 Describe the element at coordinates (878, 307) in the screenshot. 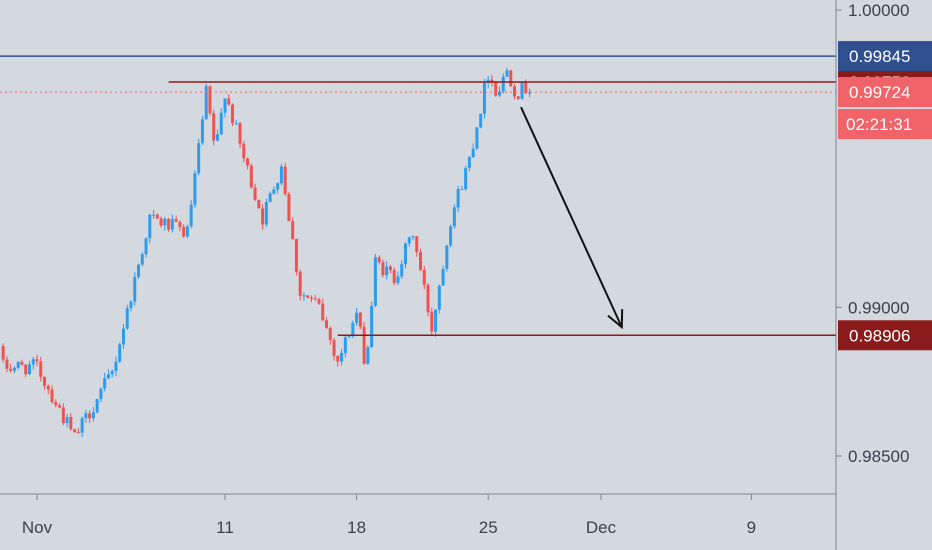

I see `y-tick-label: 0.99000` at that location.